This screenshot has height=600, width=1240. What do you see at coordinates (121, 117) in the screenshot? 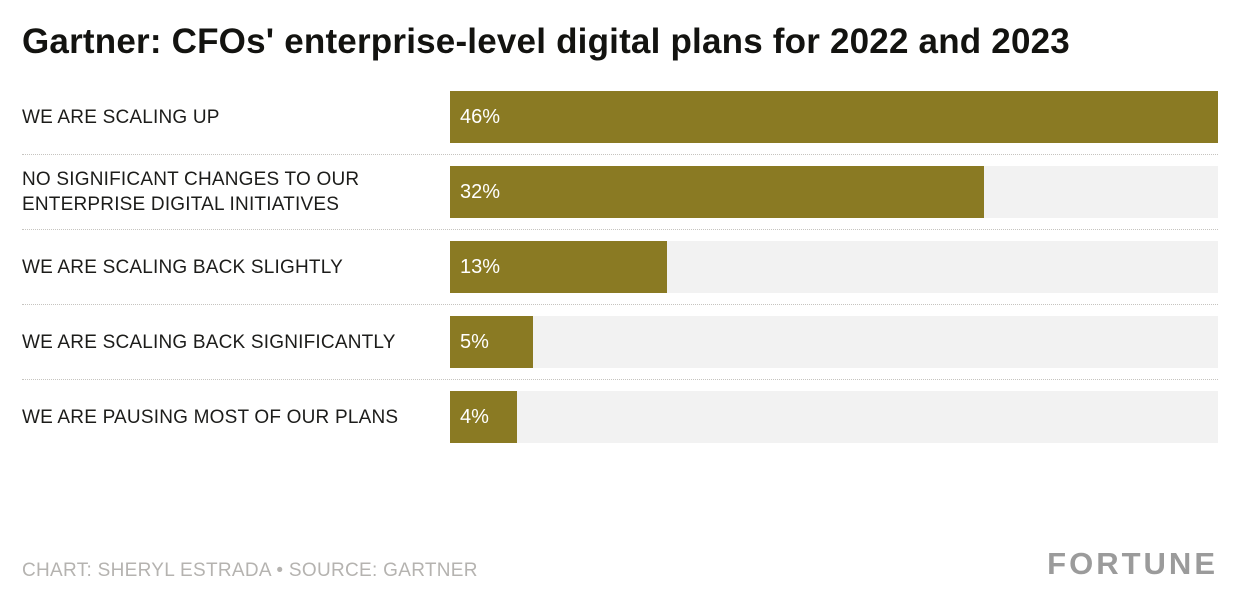
I see `bar-label: WE ARE SCALING UP` at bounding box center [121, 117].